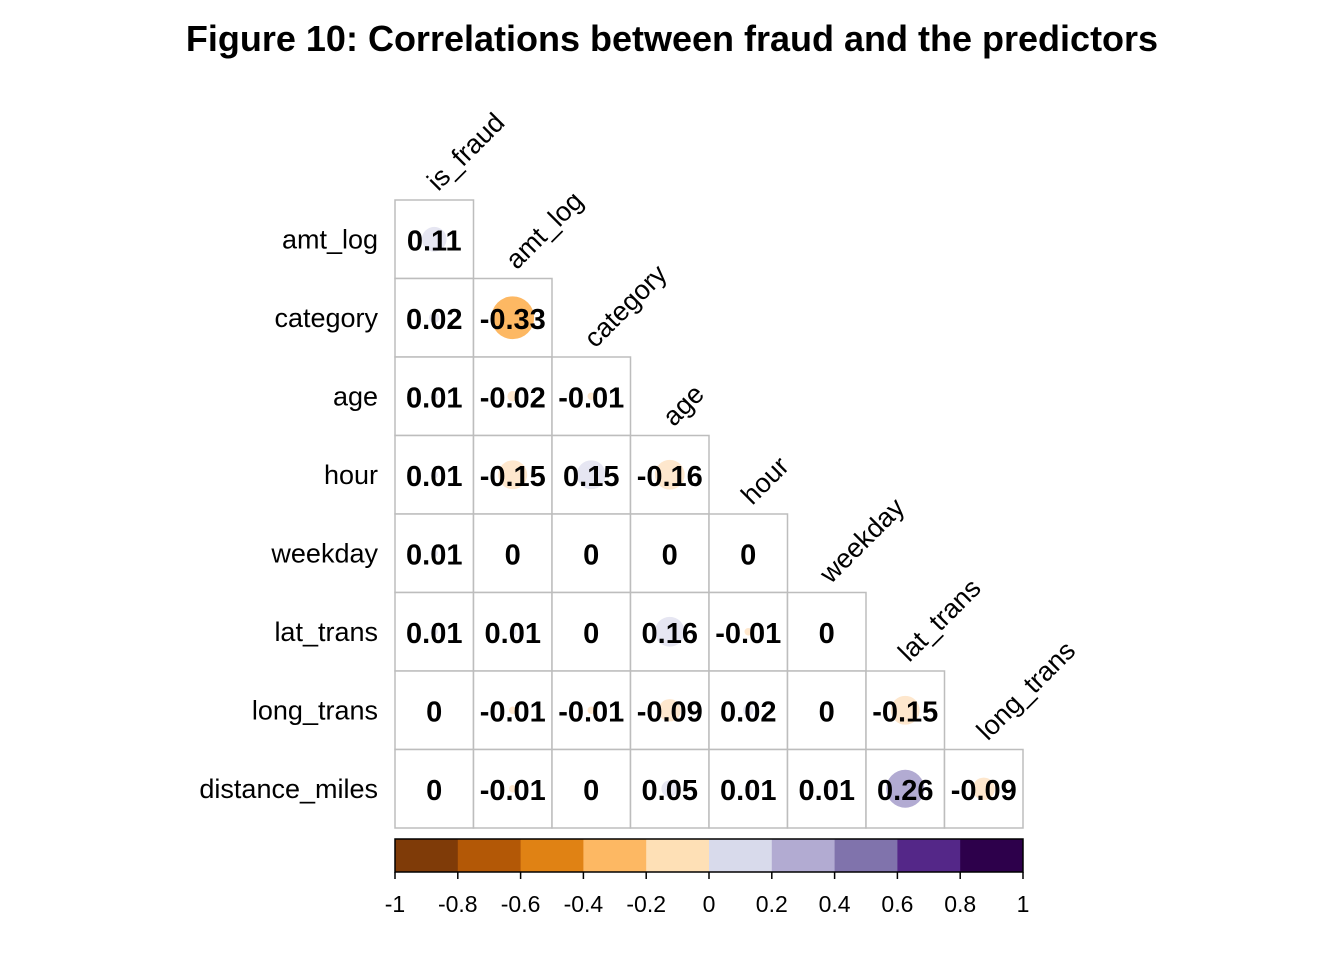 Image resolution: width=1344 pixels, height=960 pixels. Describe the element at coordinates (960, 904) in the screenshot. I see `colorbar-tick-label: 0.8` at that location.